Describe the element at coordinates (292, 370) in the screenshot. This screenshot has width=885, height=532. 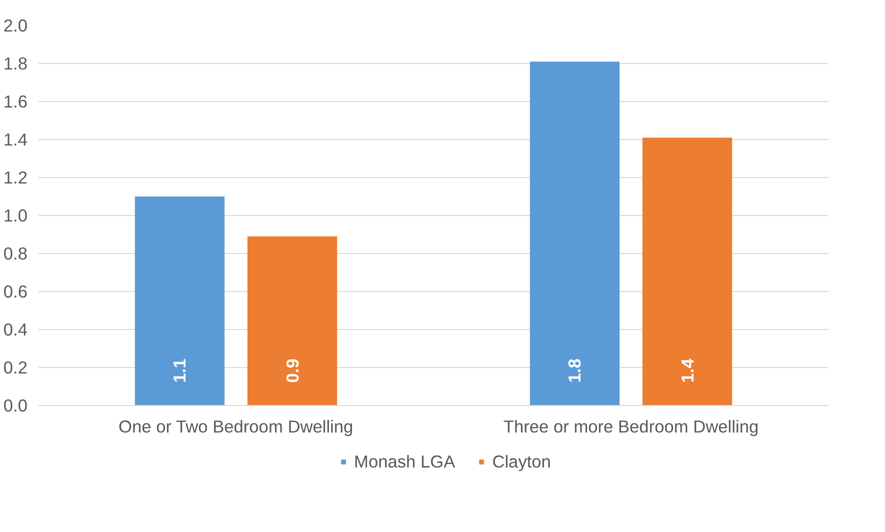
I see `data-label: 0.9` at that location.